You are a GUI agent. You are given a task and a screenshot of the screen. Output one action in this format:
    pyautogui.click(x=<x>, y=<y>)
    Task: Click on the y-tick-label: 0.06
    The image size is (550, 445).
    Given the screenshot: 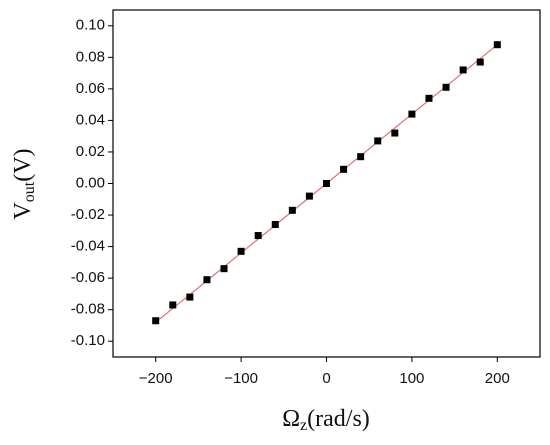 What is the action you would take?
    pyautogui.click(x=90, y=88)
    